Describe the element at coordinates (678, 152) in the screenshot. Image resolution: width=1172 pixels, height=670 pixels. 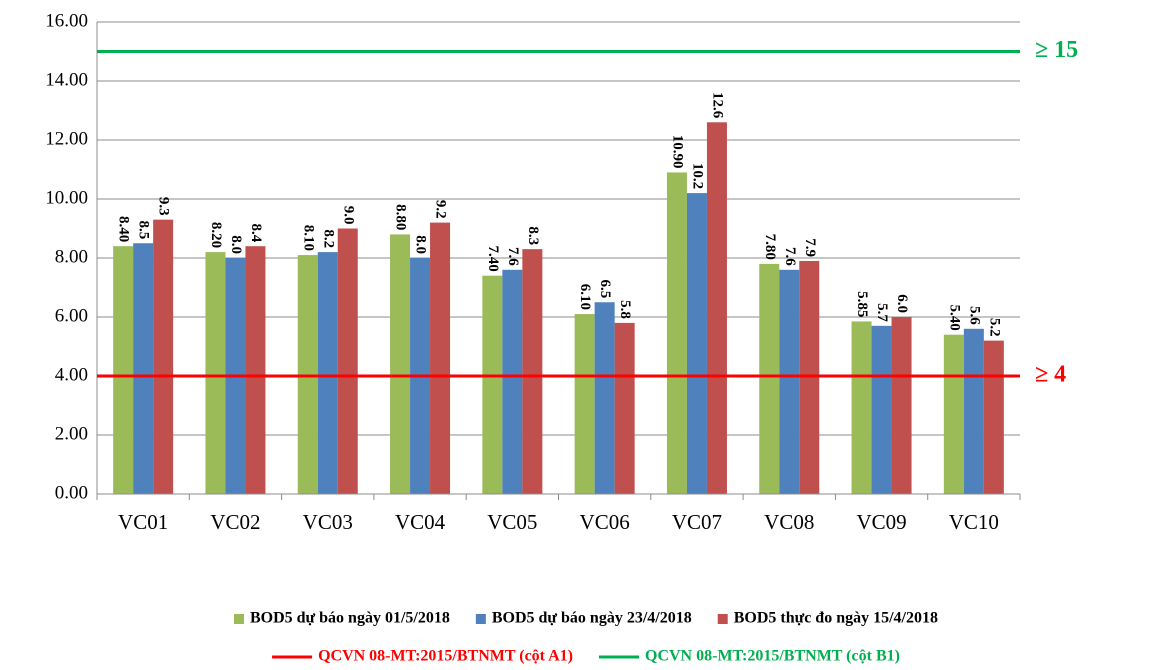
I see `data-label: 10.90` at that location.